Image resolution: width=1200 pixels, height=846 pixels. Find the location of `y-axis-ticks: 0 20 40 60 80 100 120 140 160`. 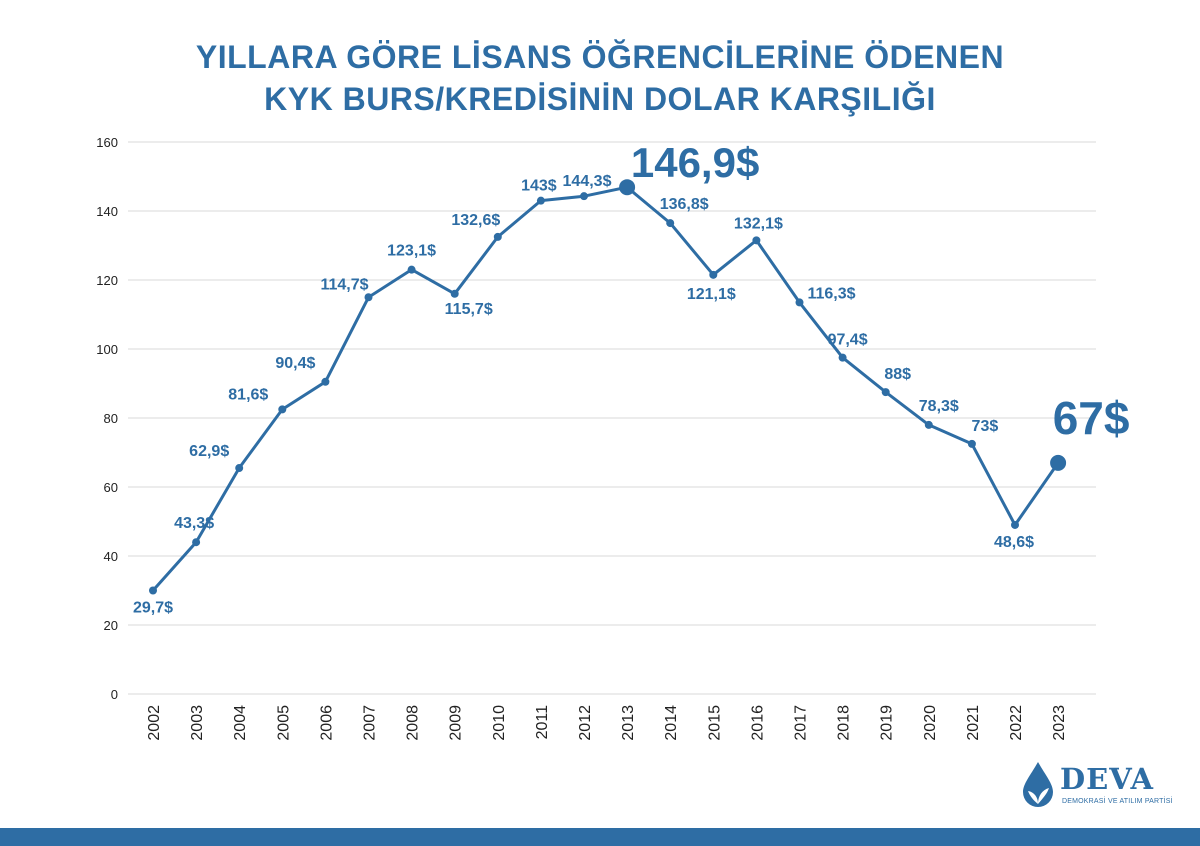

y-axis-ticks: 0 20 40 60 80 100 120 140 160 is located at coordinates (107, 418).